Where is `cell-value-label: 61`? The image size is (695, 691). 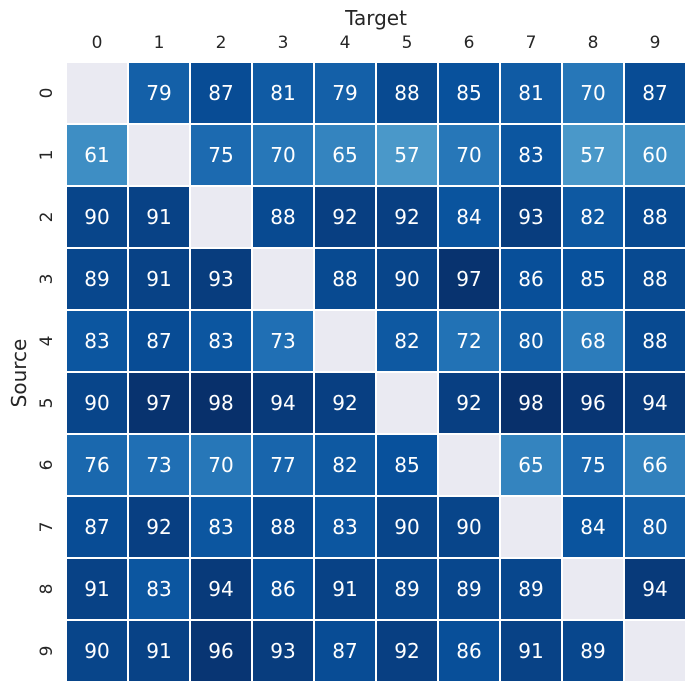
cell-value-label: 61 is located at coordinates (96, 155).